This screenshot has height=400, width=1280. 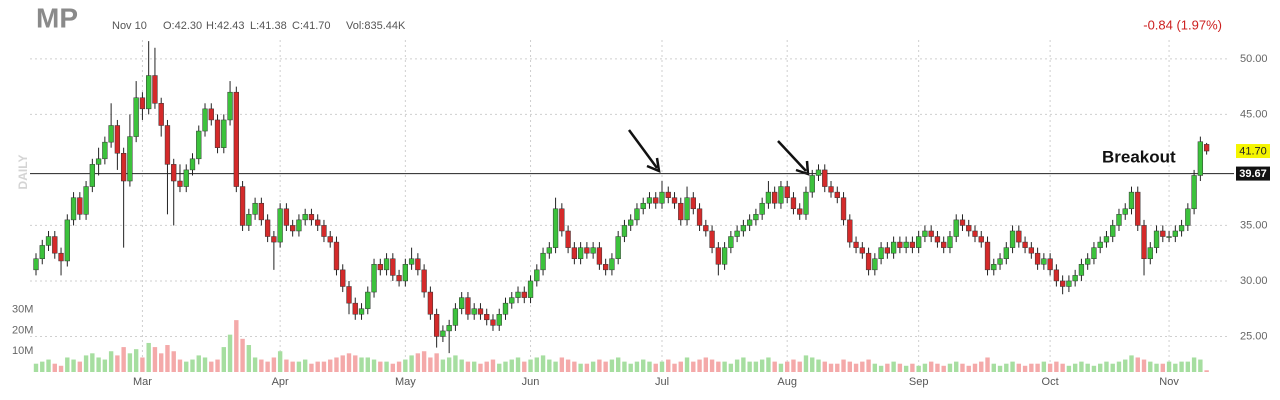 I want to click on change-label: -0.84 (1.97%), so click(x=1182, y=24).